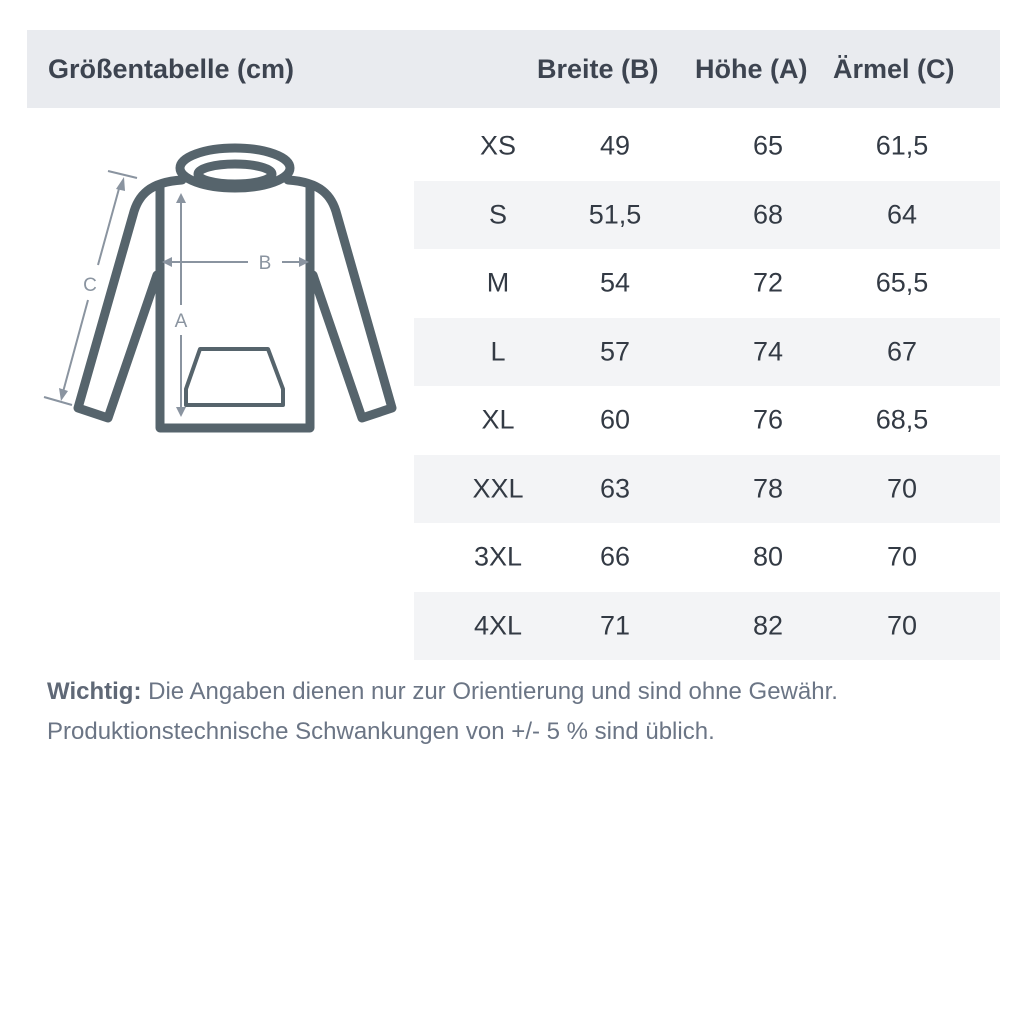 The width and height of the screenshot is (1024, 1024). What do you see at coordinates (615, 351) in the screenshot?
I see `cell-b: 57` at bounding box center [615, 351].